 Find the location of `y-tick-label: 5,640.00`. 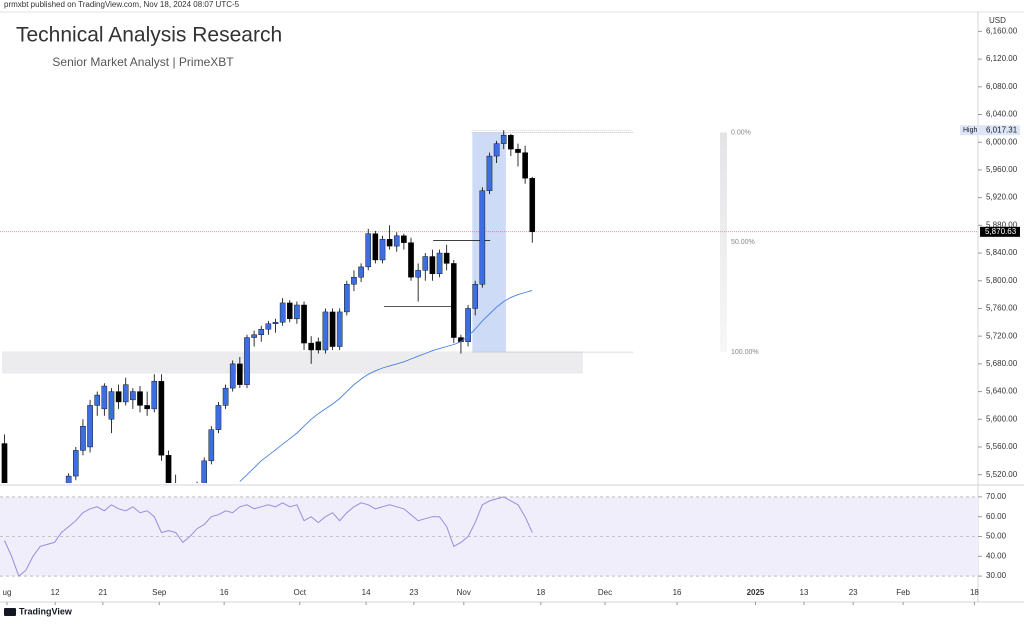

y-tick-label: 5,640.00 is located at coordinates (1002, 391).